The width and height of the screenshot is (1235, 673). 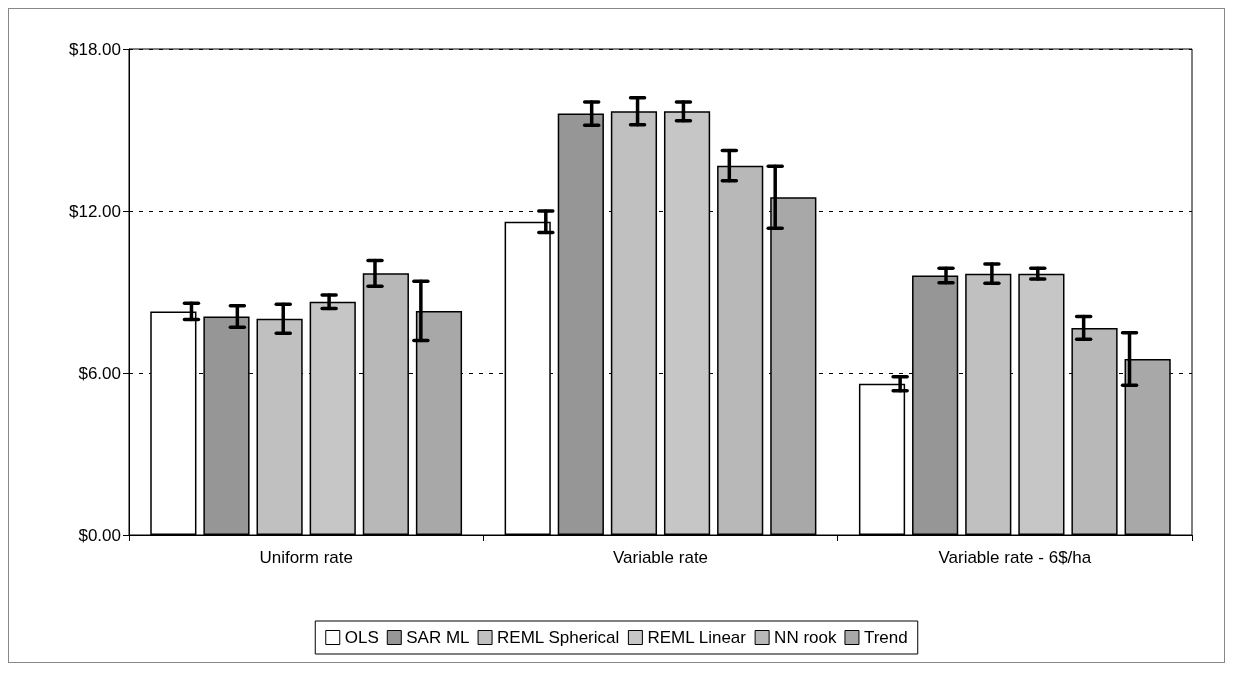 I want to click on y-tick-label: $12.00, so click(x=95, y=211).